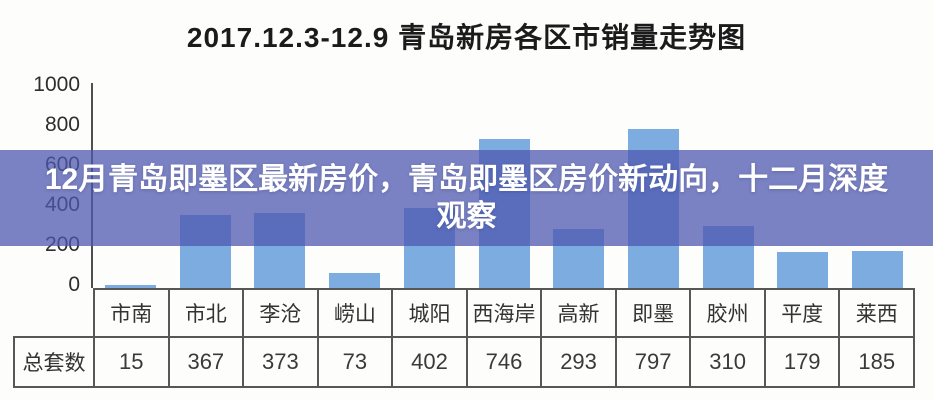 Image resolution: width=933 pixels, height=400 pixels. I want to click on value-cell-胶州: 310, so click(726, 362).